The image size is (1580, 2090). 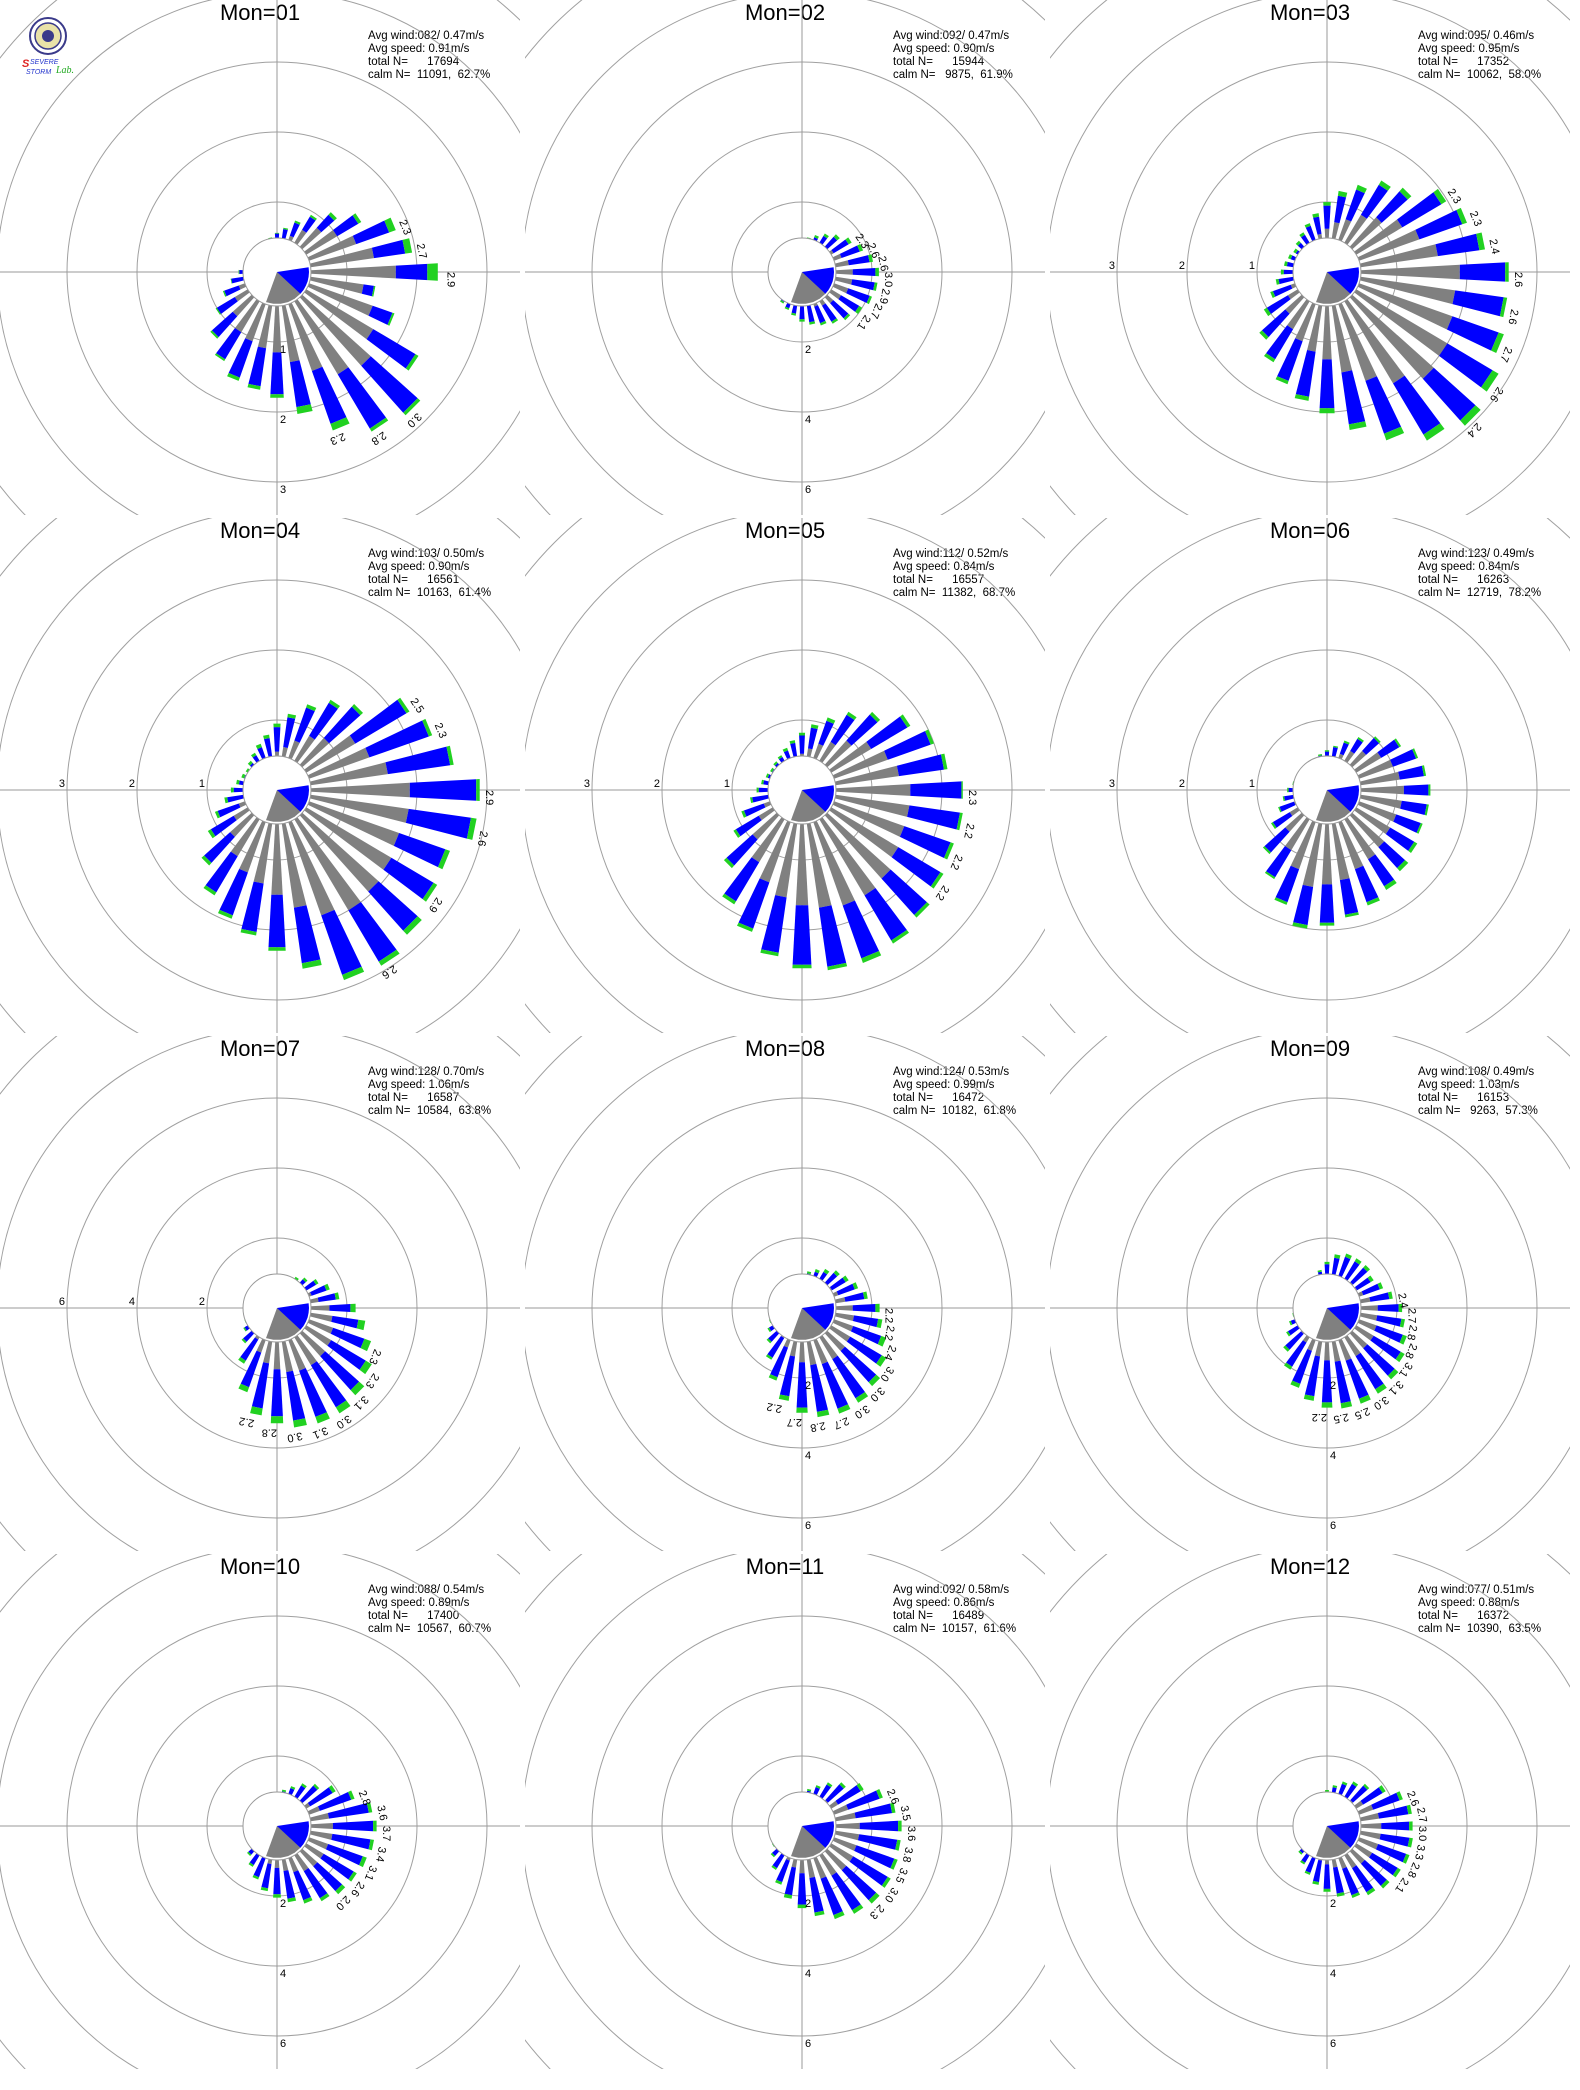 What do you see at coordinates (1310, 1811) in the screenshot?
I see `wind-rose-svg: 2 4 6 3.0 2.72.6 3.32.82.1` at bounding box center [1310, 1811].